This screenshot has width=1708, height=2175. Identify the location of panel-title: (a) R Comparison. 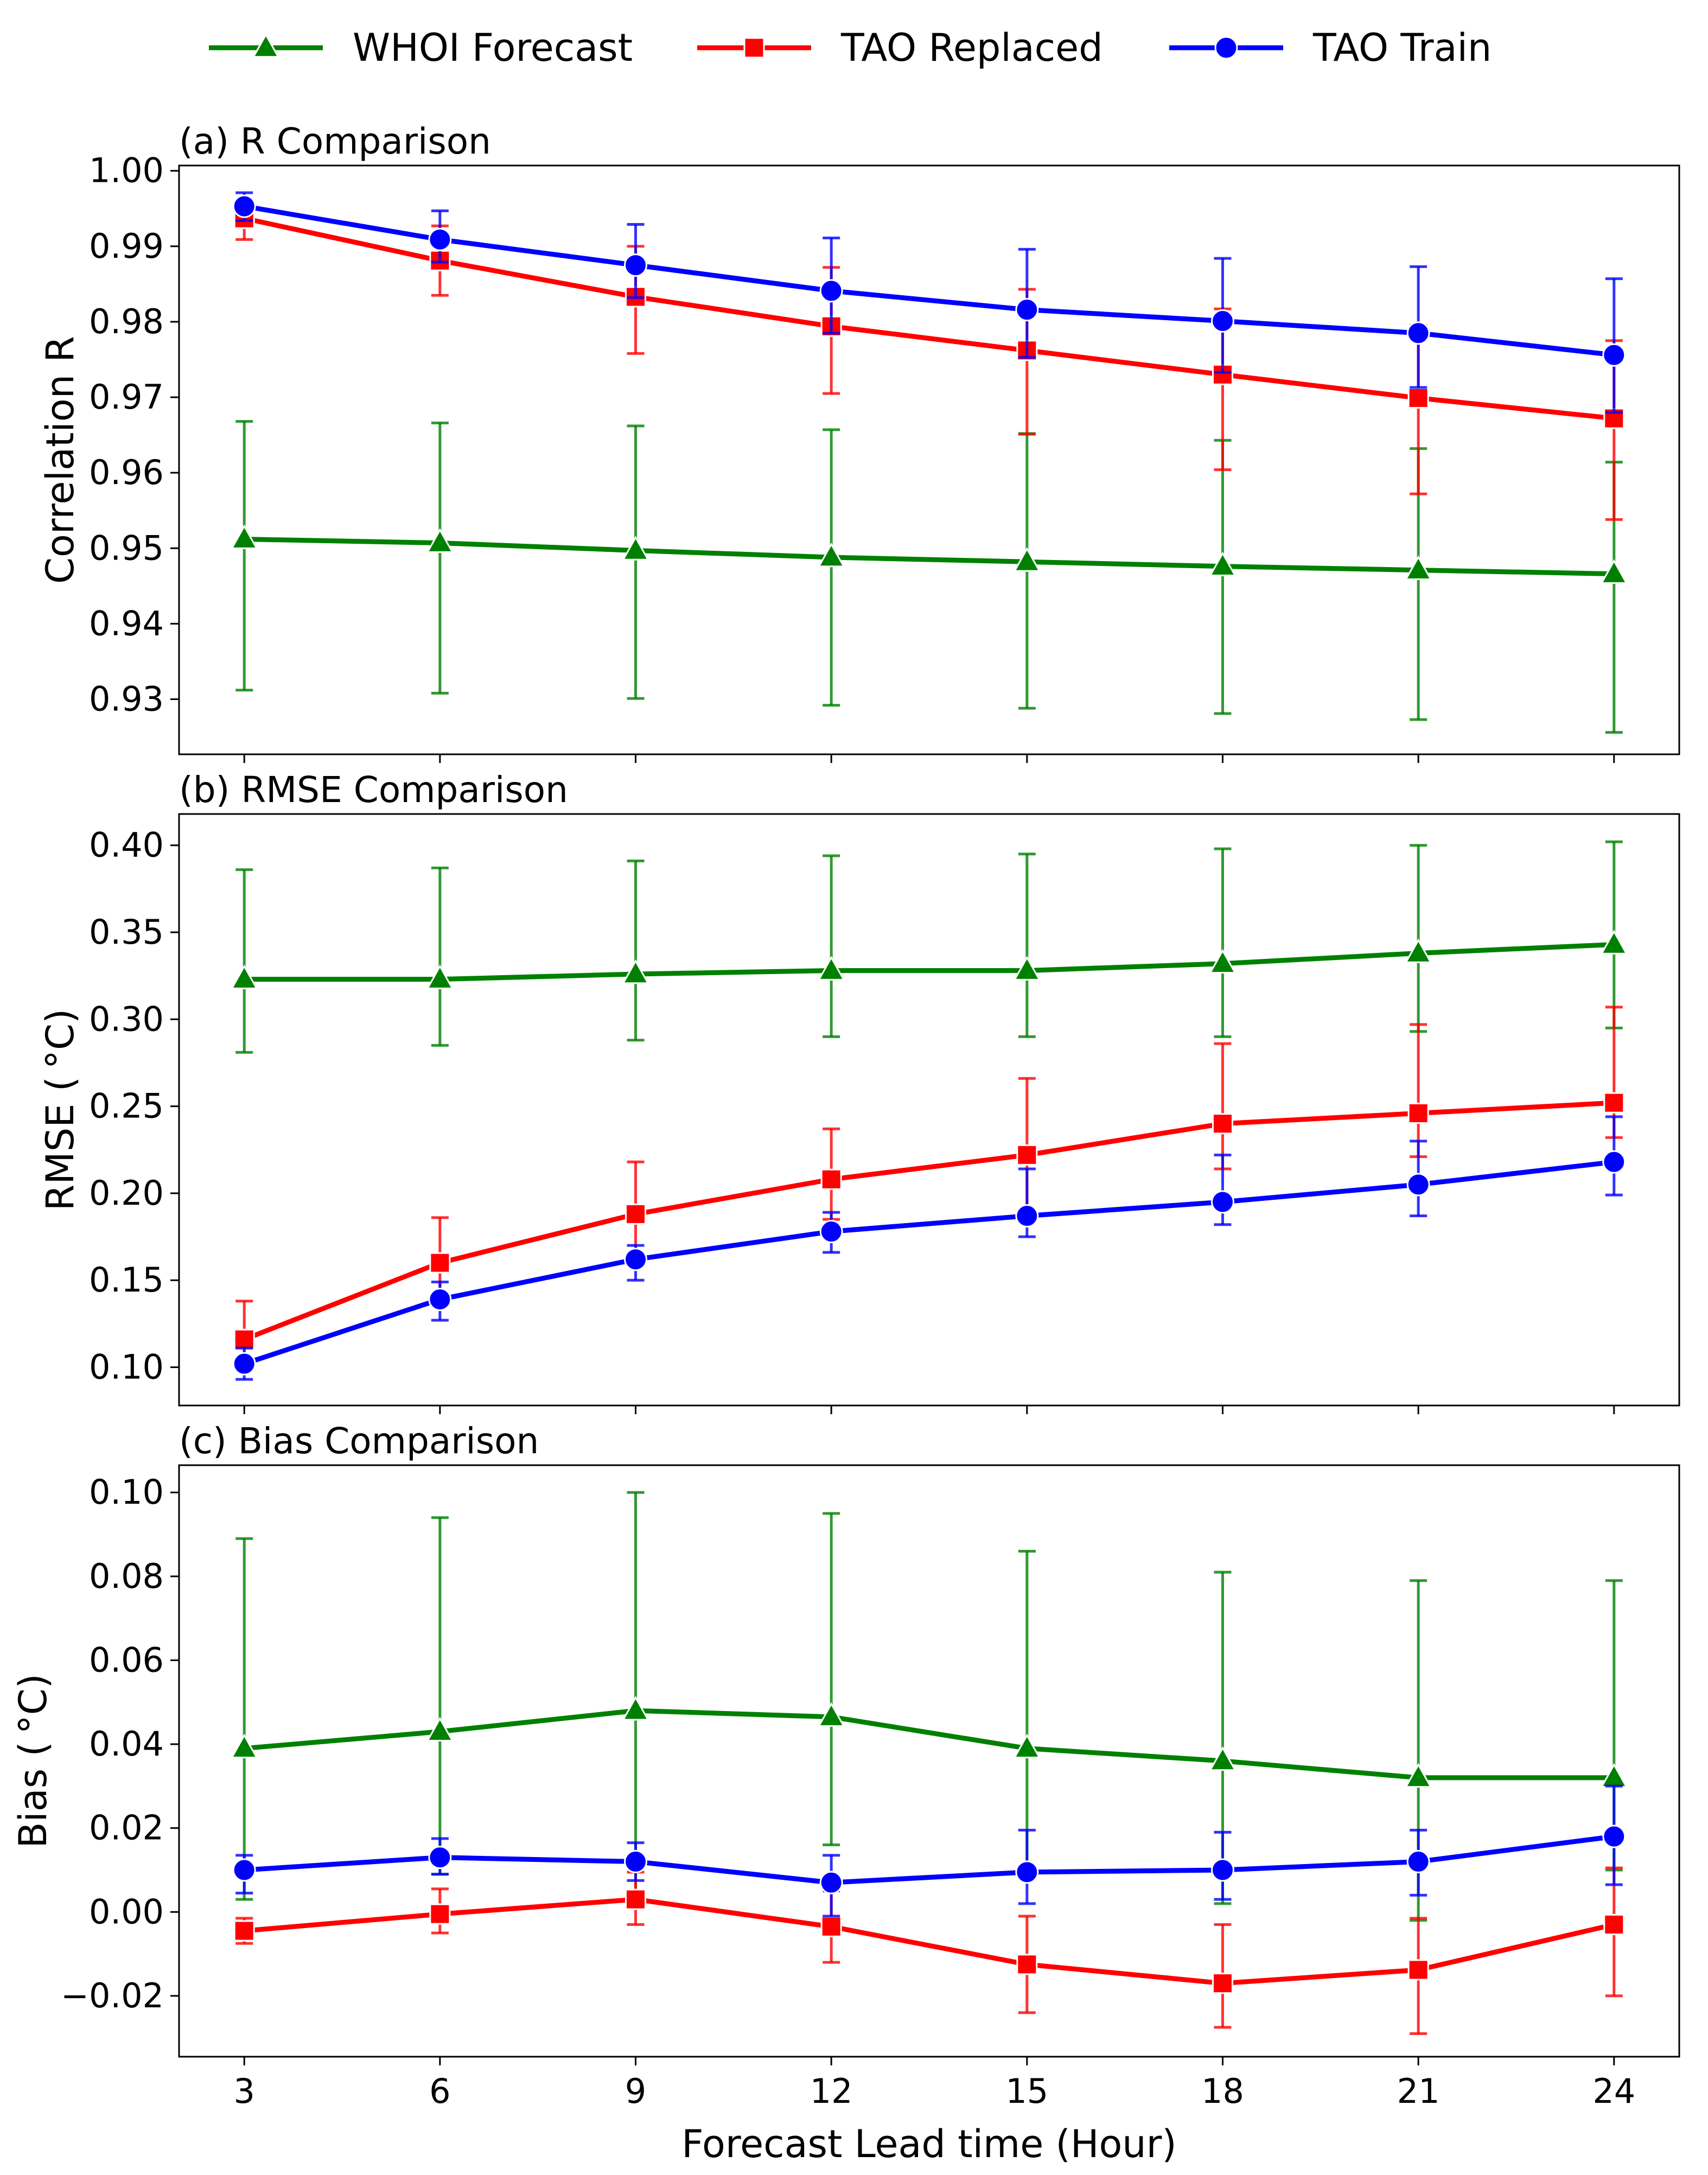
(335, 141).